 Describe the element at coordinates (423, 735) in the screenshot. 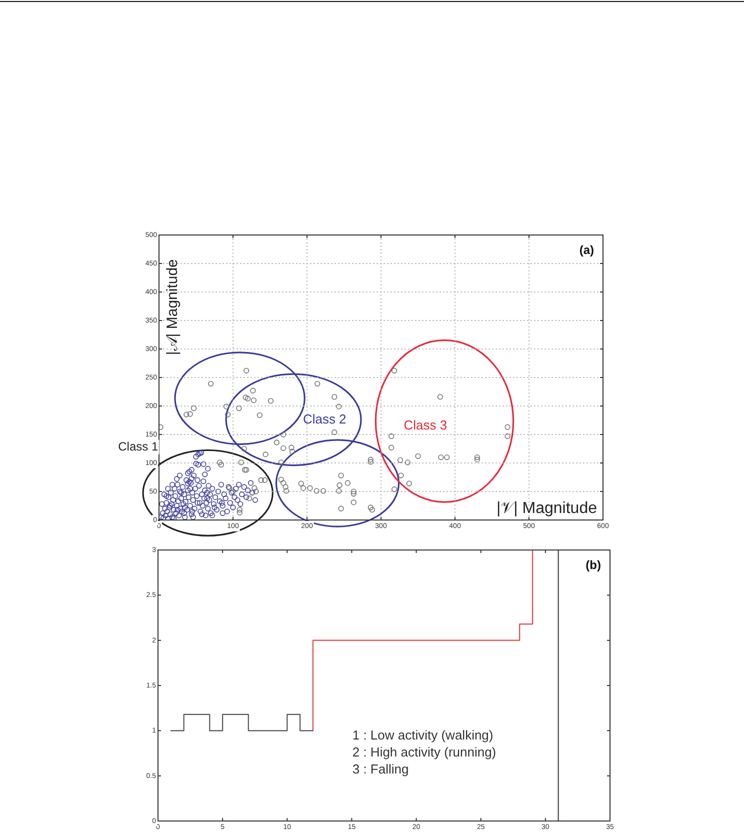

I see `annotation: 1 : Low activity (walking)` at that location.